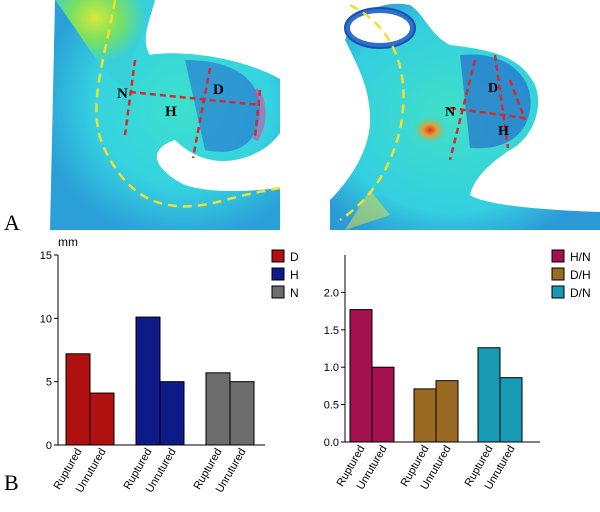 Image resolution: width=600 pixels, height=512 pixels. I want to click on legend-label-D: D, so click(294, 257).